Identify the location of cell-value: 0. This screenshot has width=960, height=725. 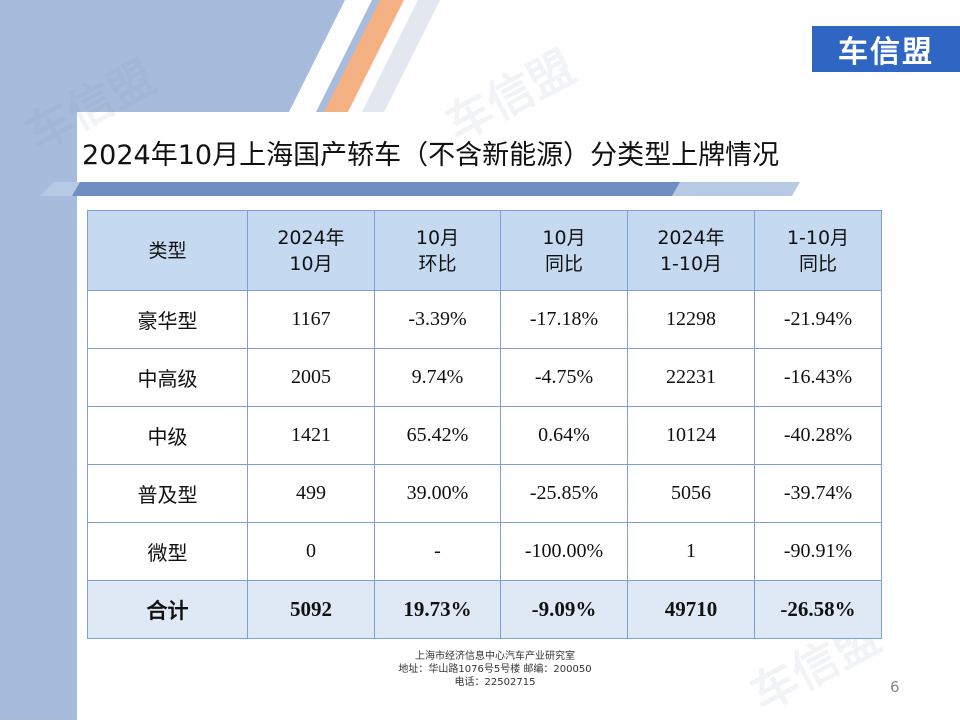
(311, 551).